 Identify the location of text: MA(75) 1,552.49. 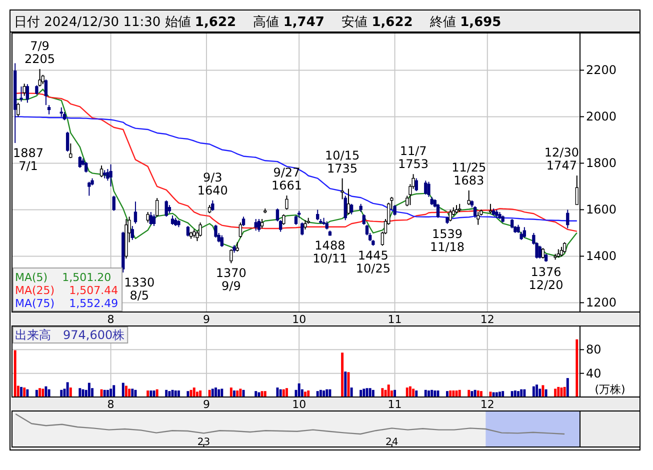
(66, 303).